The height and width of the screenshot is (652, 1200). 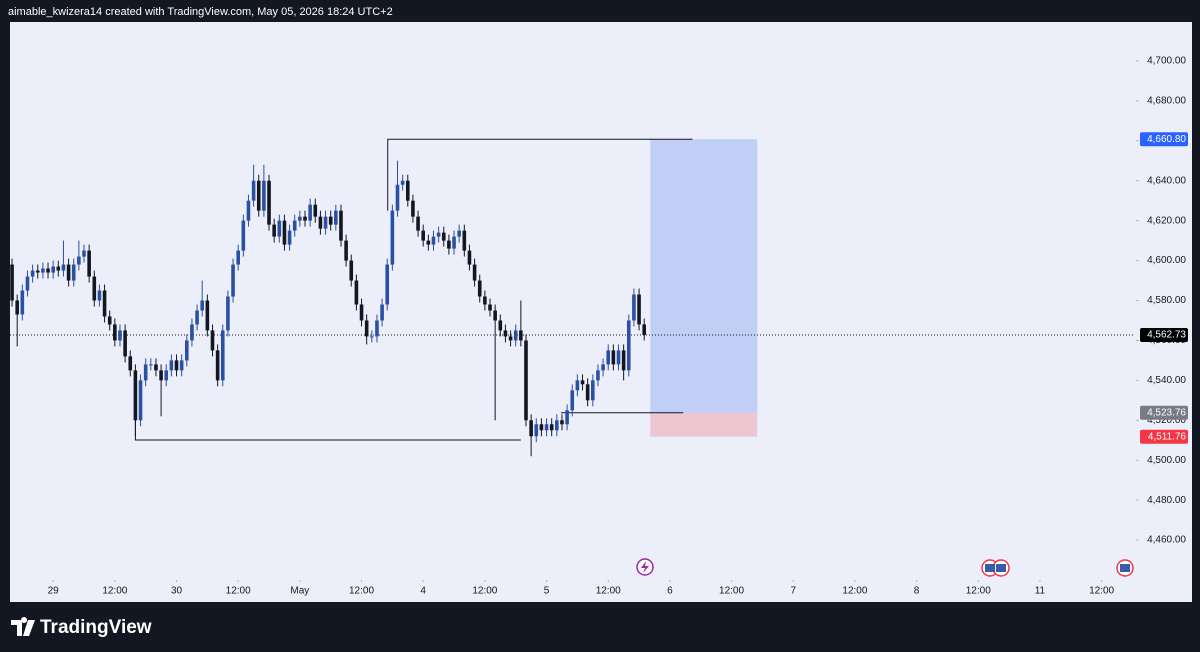 What do you see at coordinates (1166, 61) in the screenshot?
I see `y-tick-label: 4,700.00` at bounding box center [1166, 61].